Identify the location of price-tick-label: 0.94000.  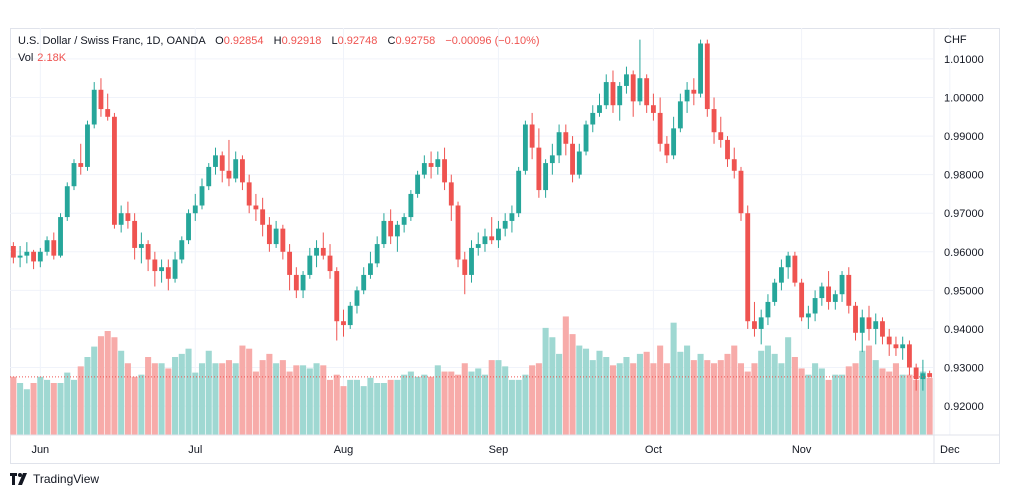
(964, 330).